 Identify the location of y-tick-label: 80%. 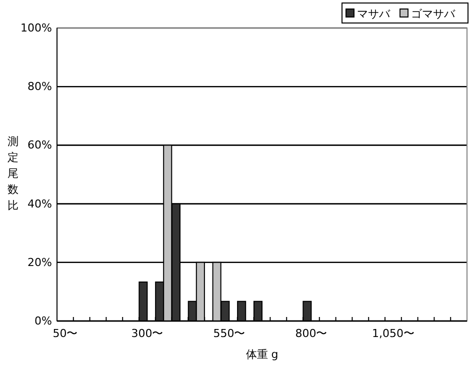
(40, 87).